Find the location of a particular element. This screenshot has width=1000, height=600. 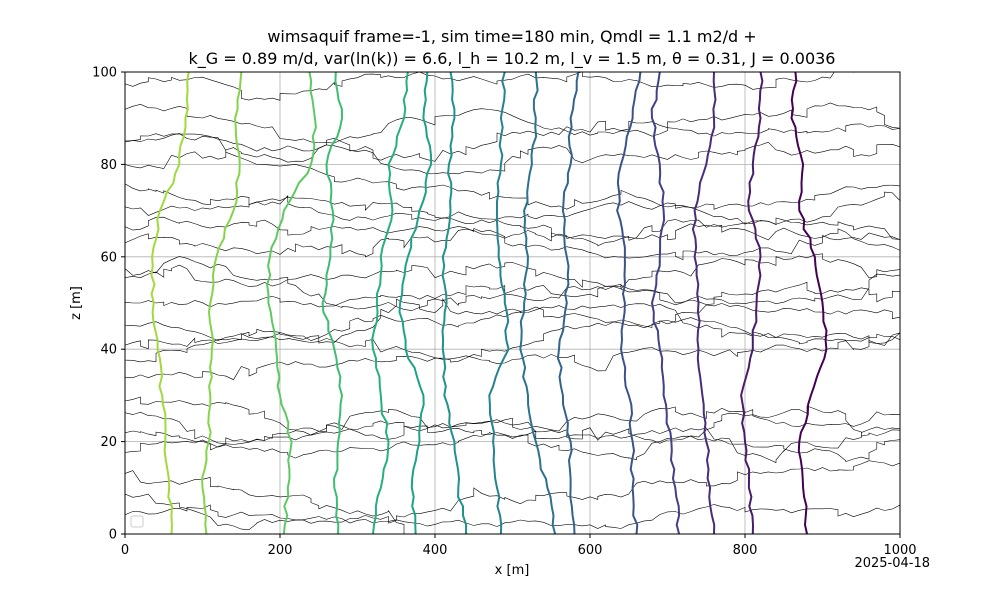

x-axis-label: x [m] is located at coordinates (512, 570).